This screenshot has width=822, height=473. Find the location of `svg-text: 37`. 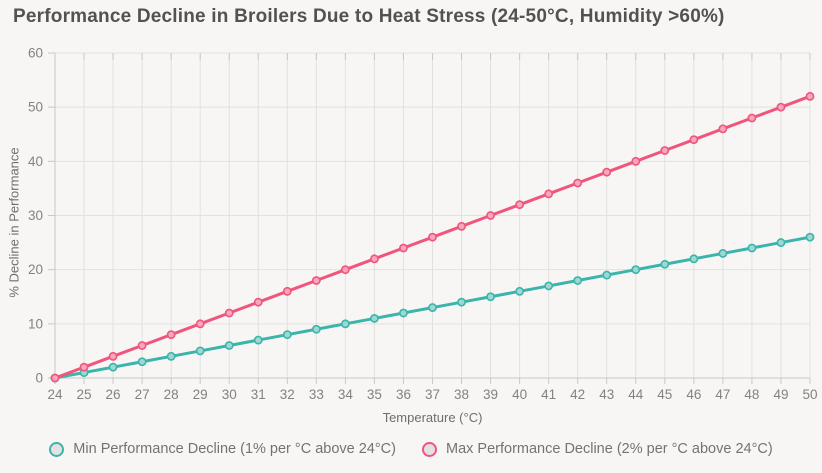

svg-text: 37 is located at coordinates (432, 394).